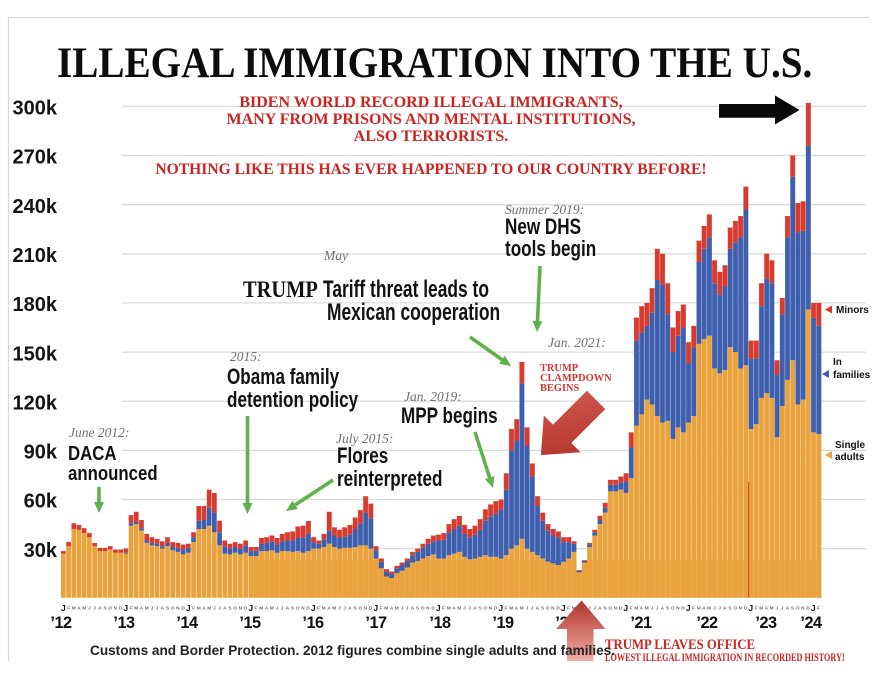 The image size is (879, 678). I want to click on svg-text: ’19, so click(503, 623).